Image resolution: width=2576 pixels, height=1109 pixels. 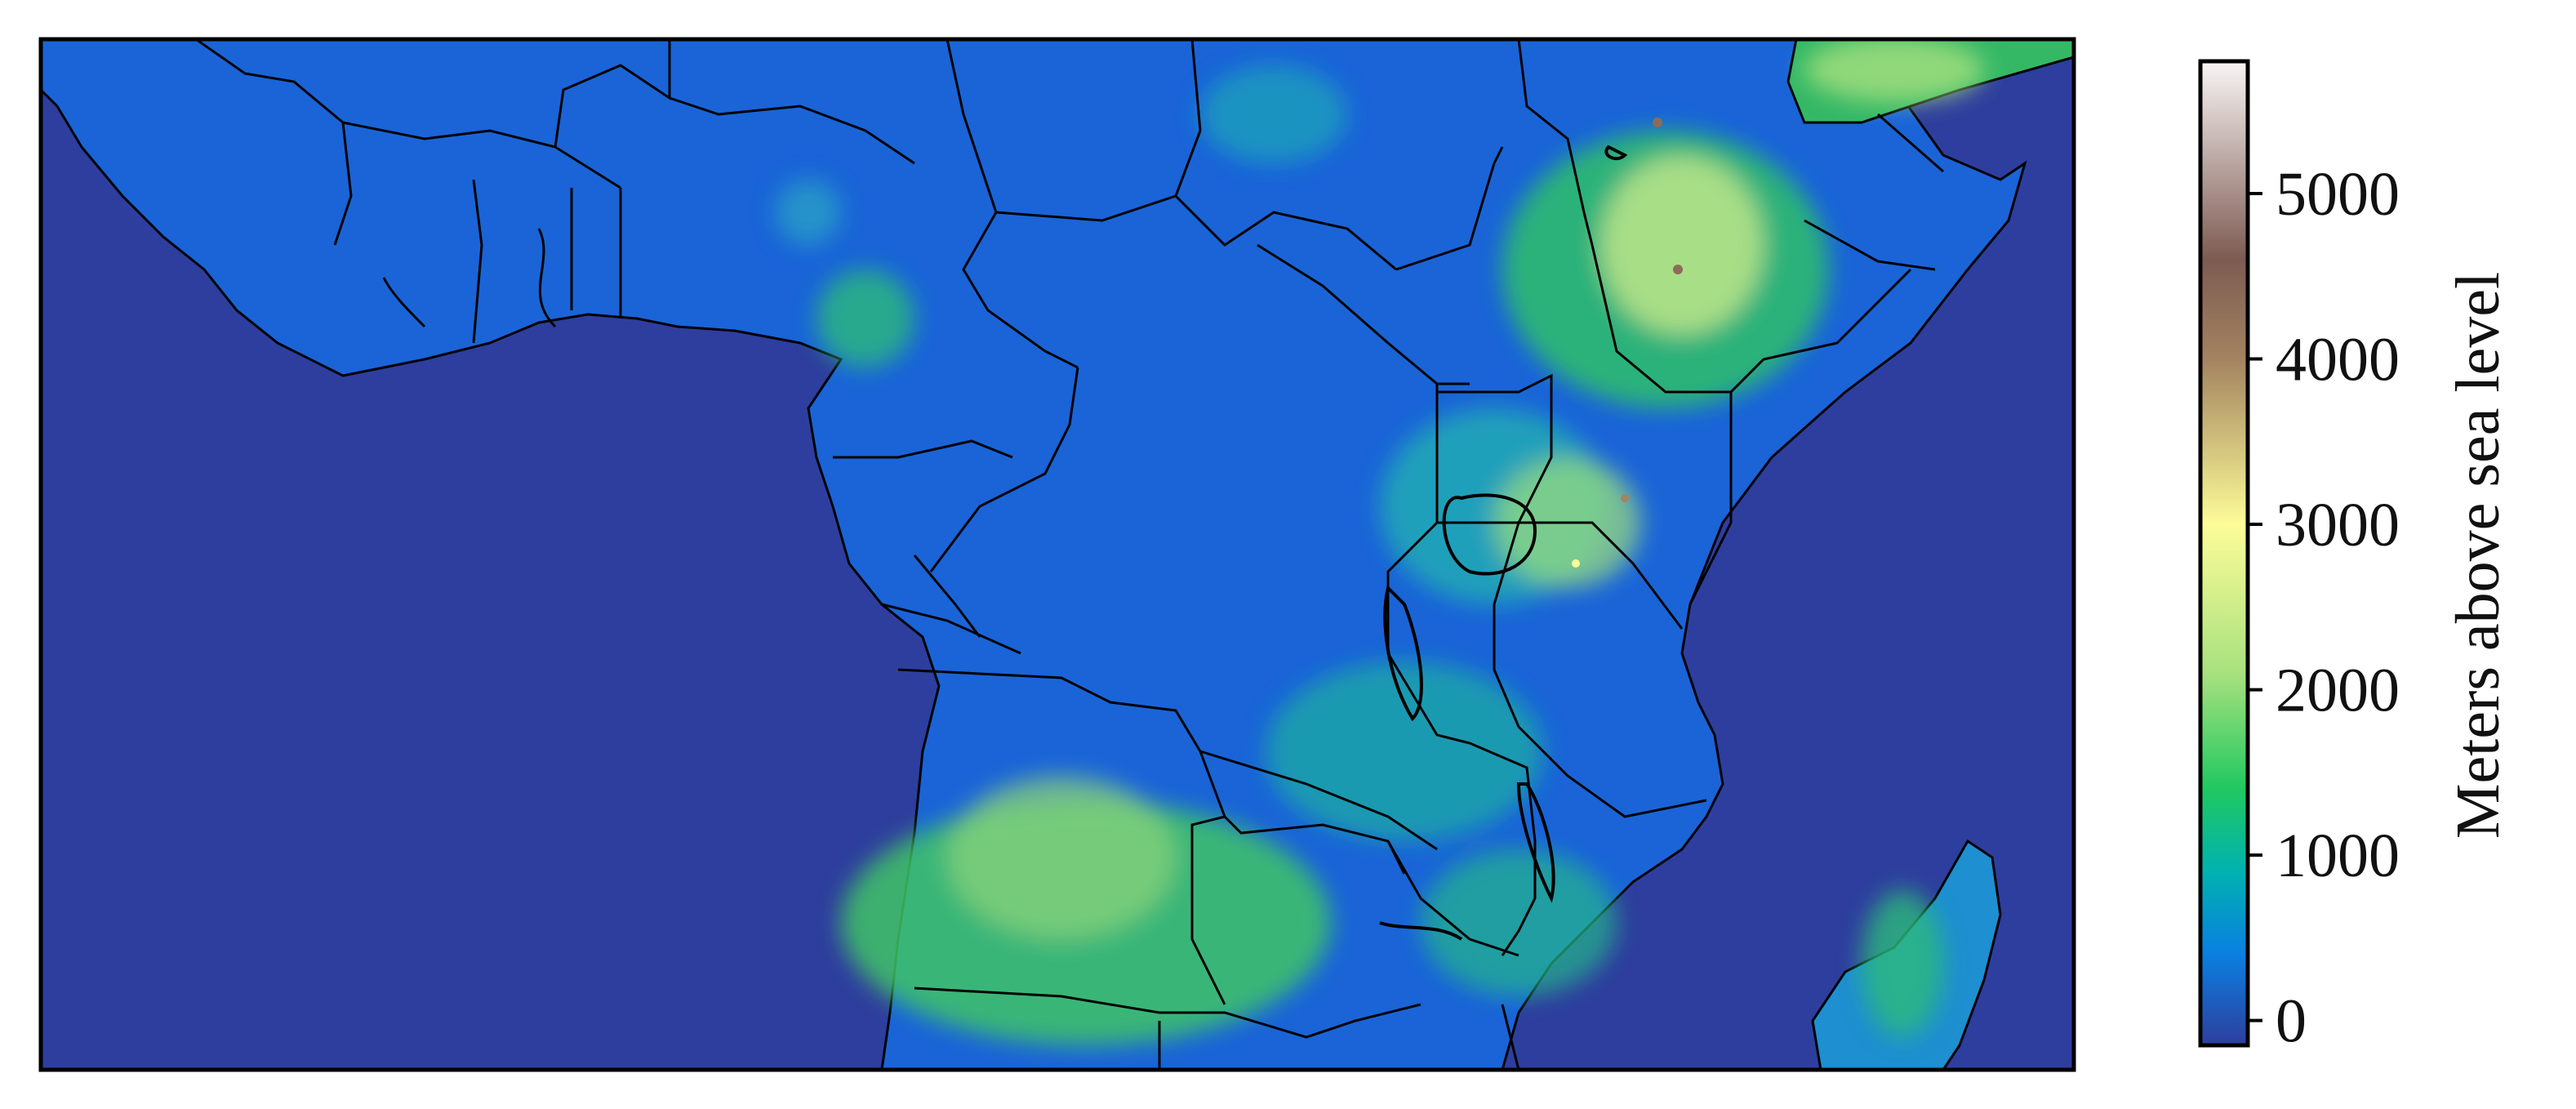 I want to click on colorbar-tick-label: 5000, so click(x=2338, y=194).